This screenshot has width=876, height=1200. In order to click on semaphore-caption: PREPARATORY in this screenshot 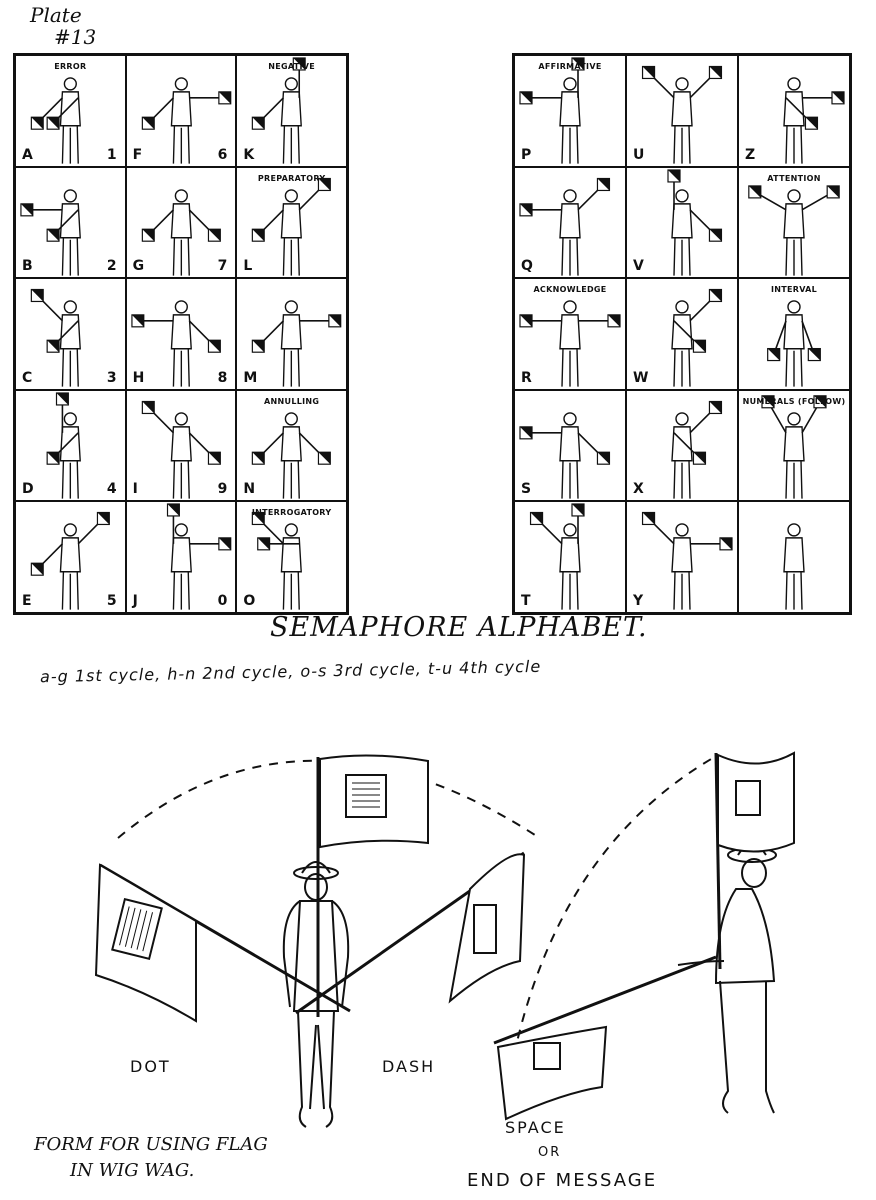, I will do `click(291, 178)`.